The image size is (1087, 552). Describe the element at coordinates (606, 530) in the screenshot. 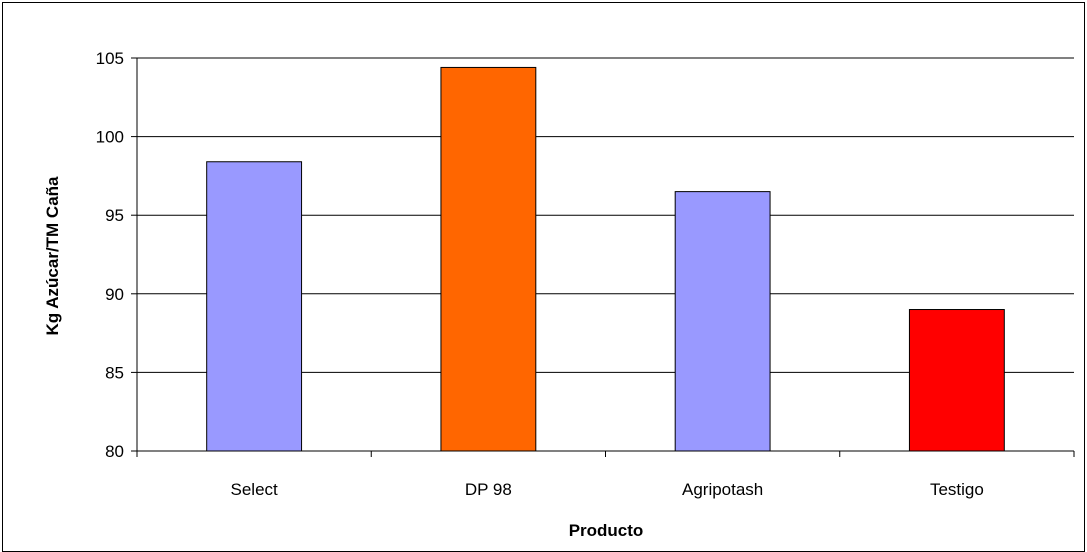

I see `x-axis-title: Producto` at that location.